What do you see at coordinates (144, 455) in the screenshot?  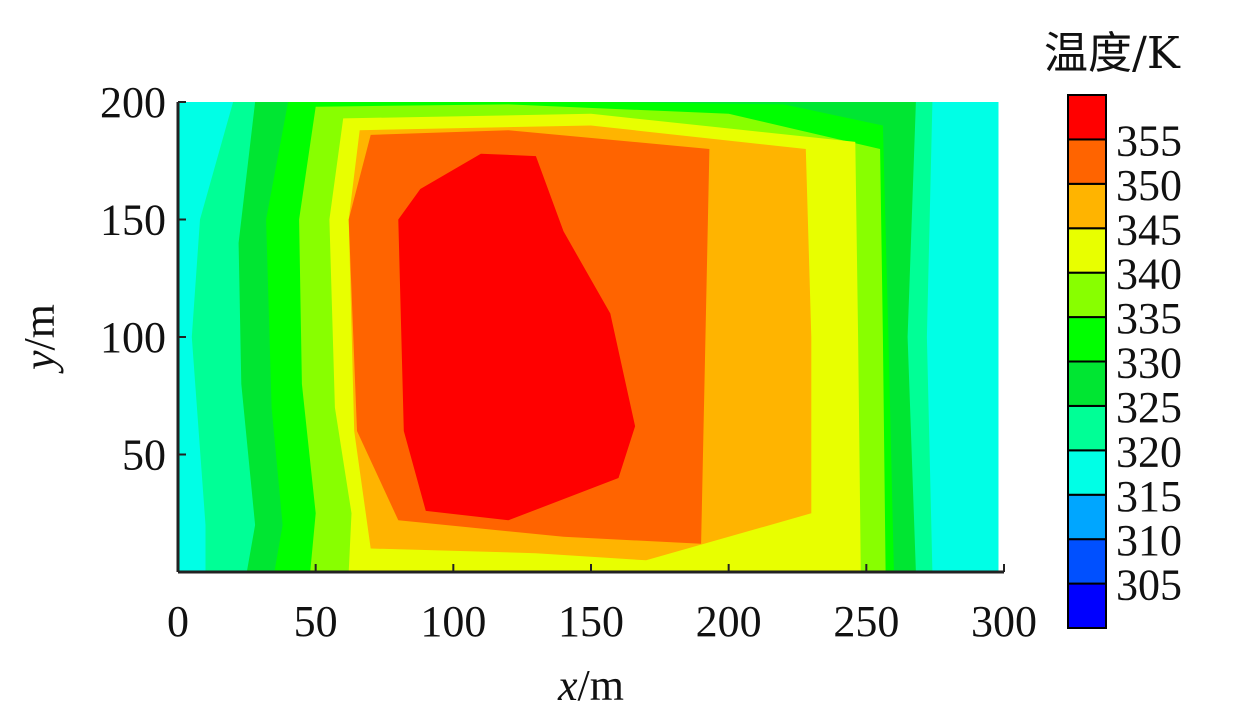 I see `y-tick-label: 50` at bounding box center [144, 455].